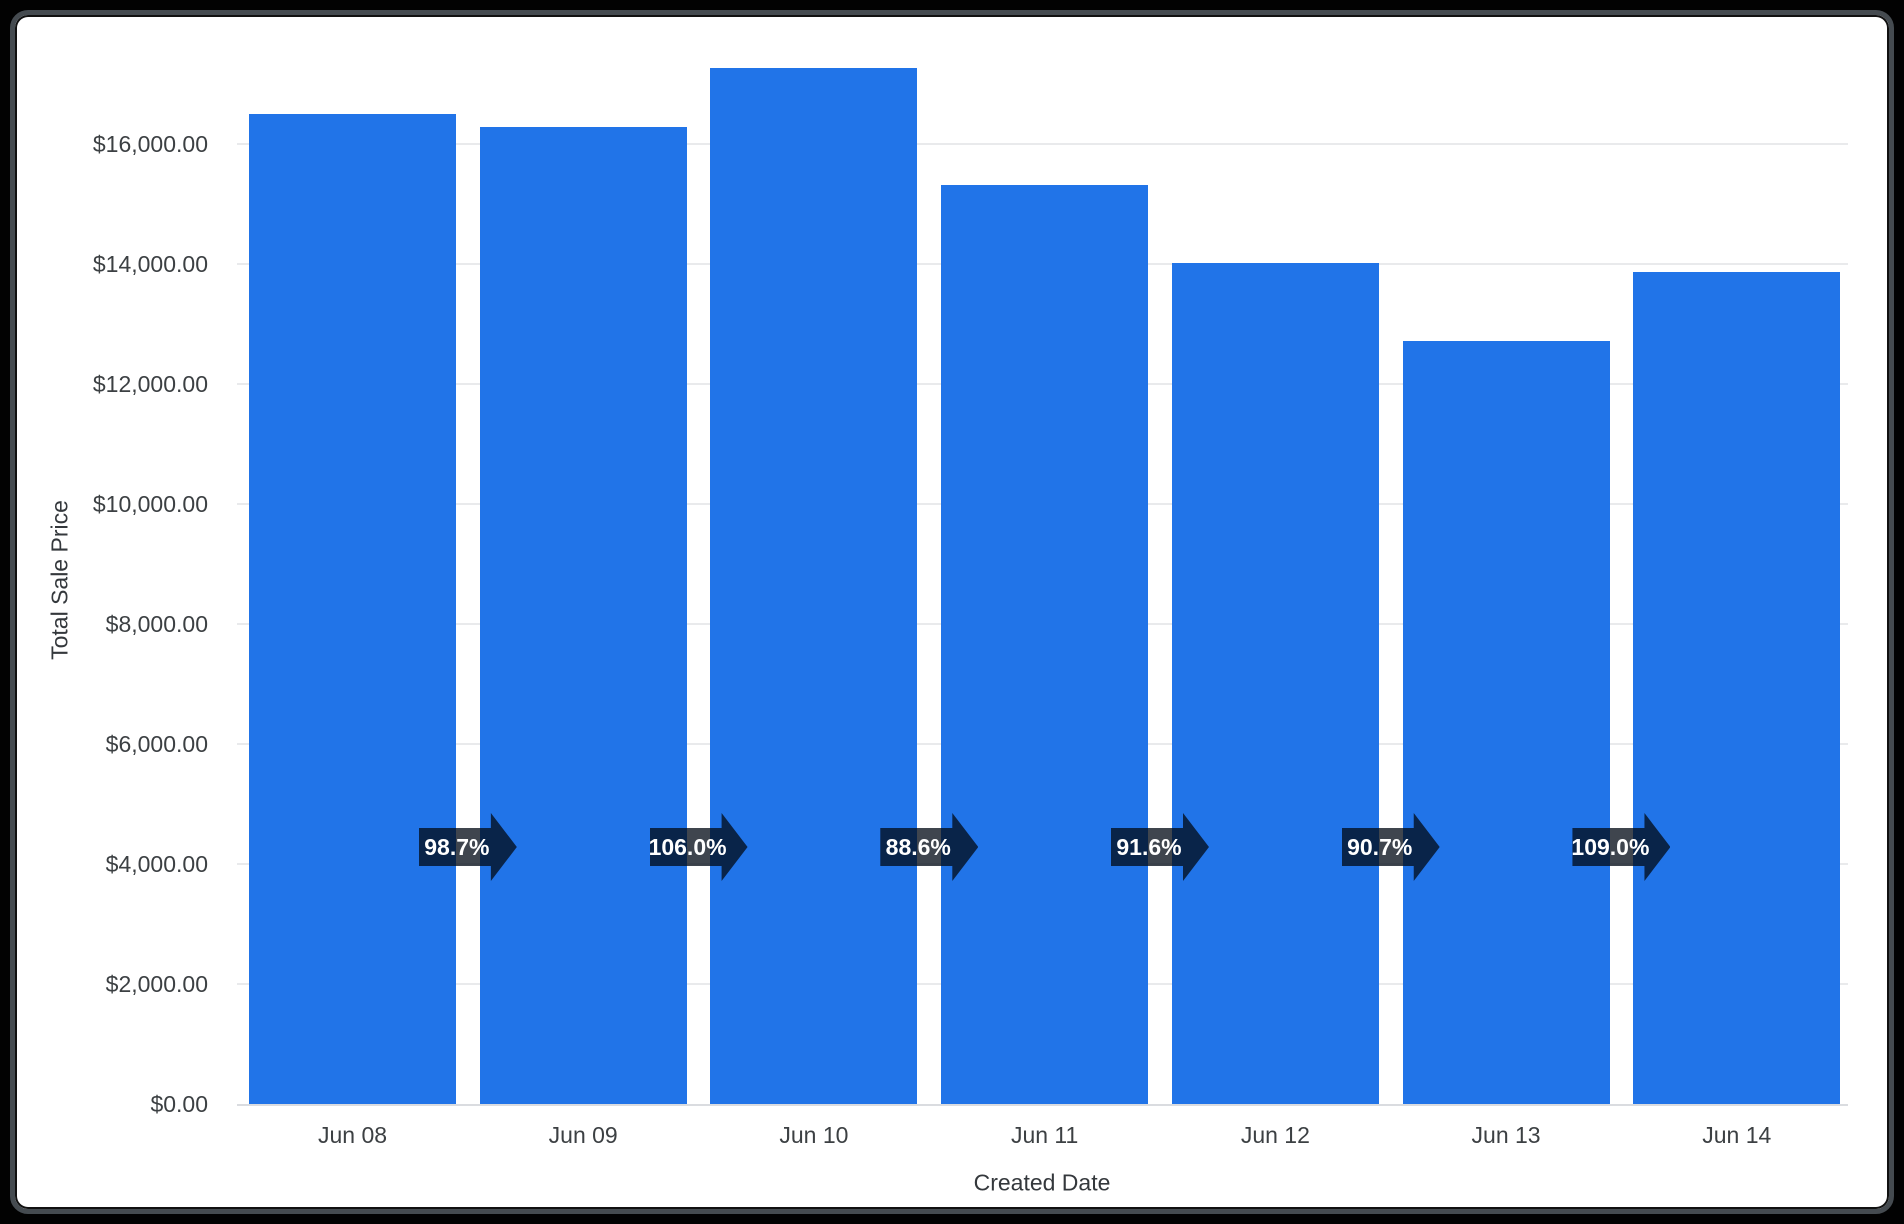  I want to click on y-axis-tick-label: $14,000.00, so click(150, 264).